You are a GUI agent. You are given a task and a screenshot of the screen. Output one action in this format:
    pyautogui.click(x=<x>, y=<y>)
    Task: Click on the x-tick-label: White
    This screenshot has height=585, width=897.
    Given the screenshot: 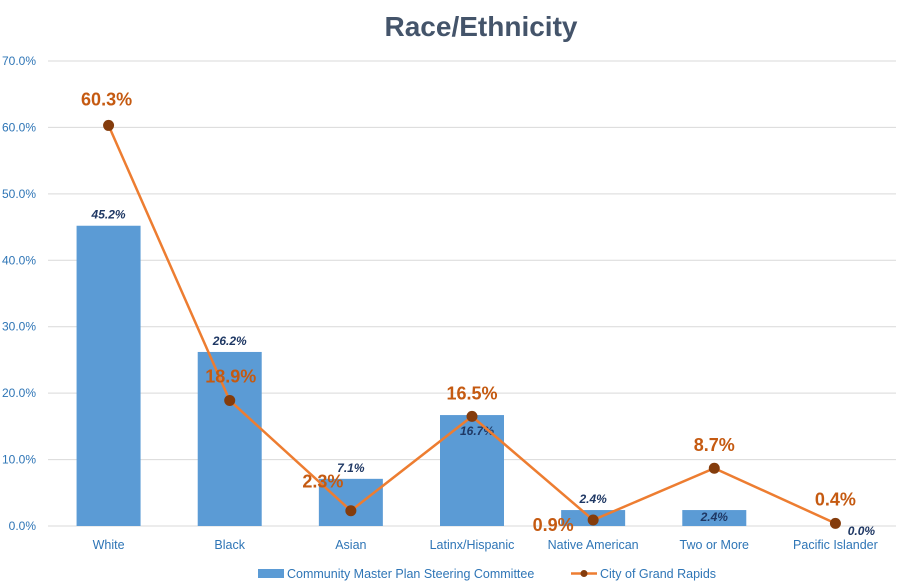 What is the action you would take?
    pyautogui.click(x=109, y=545)
    